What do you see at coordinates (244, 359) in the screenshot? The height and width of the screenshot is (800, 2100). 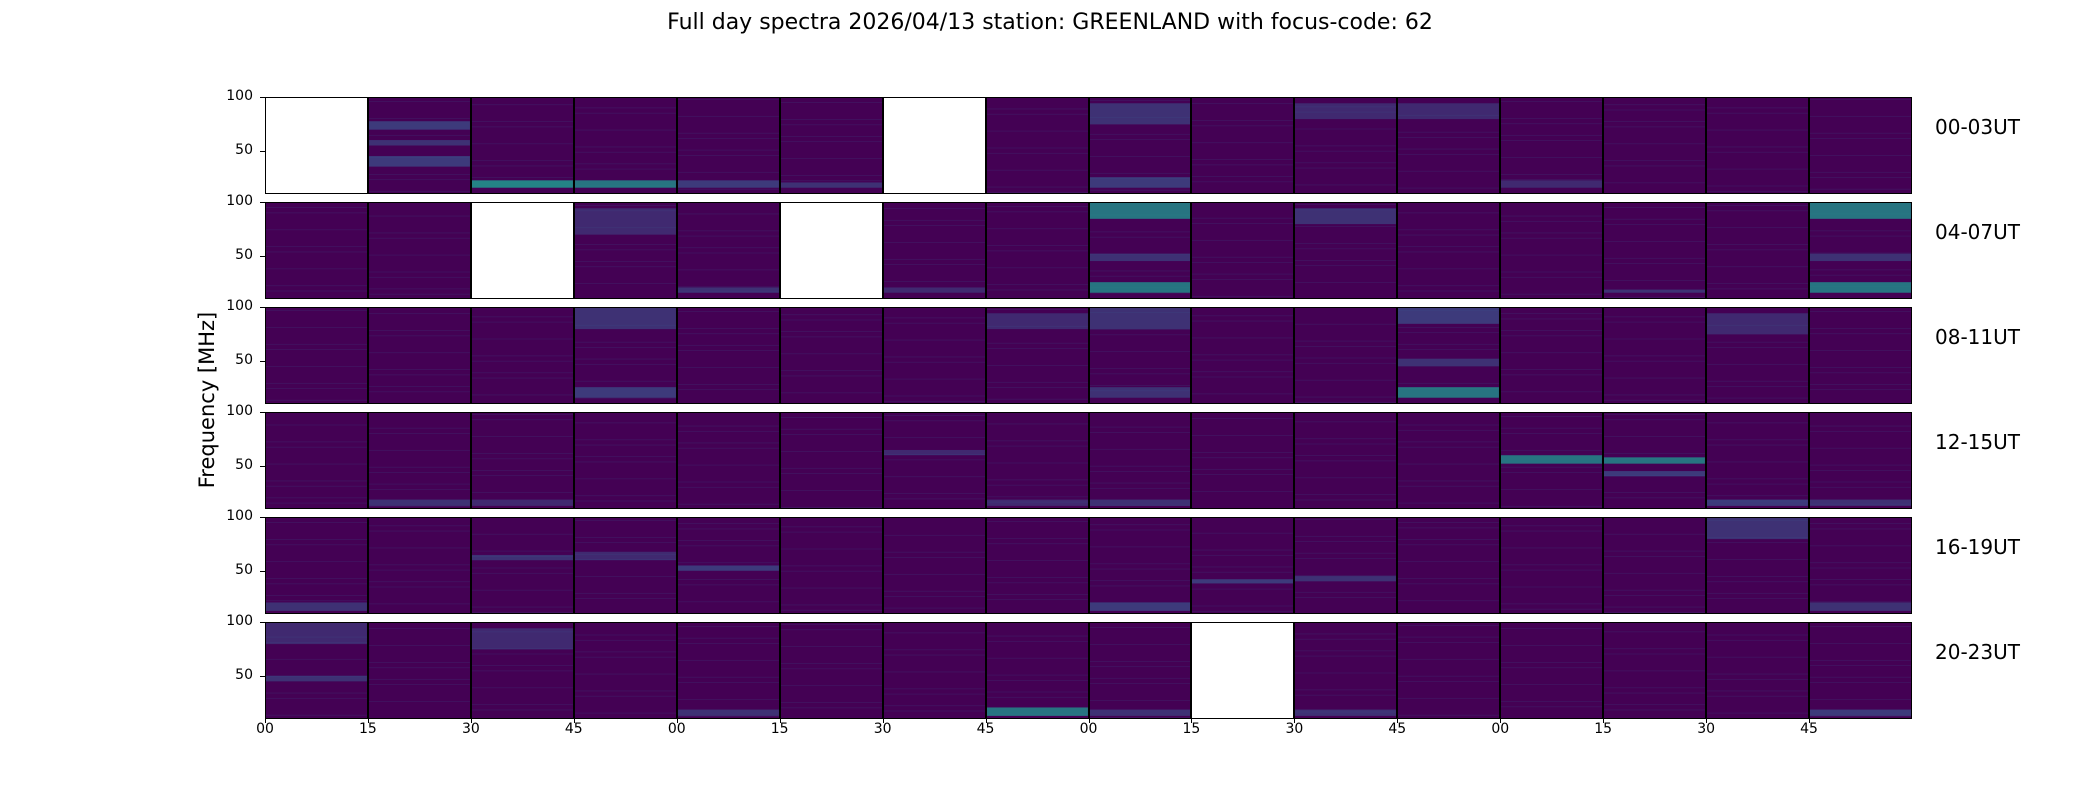 I see `y-tick-label: 50` at bounding box center [244, 359].